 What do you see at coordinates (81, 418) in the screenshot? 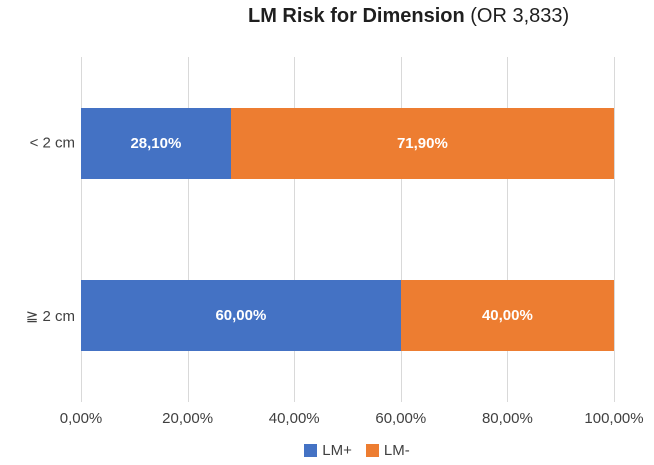
I see `x-tick-label: 0,00%` at bounding box center [81, 418].